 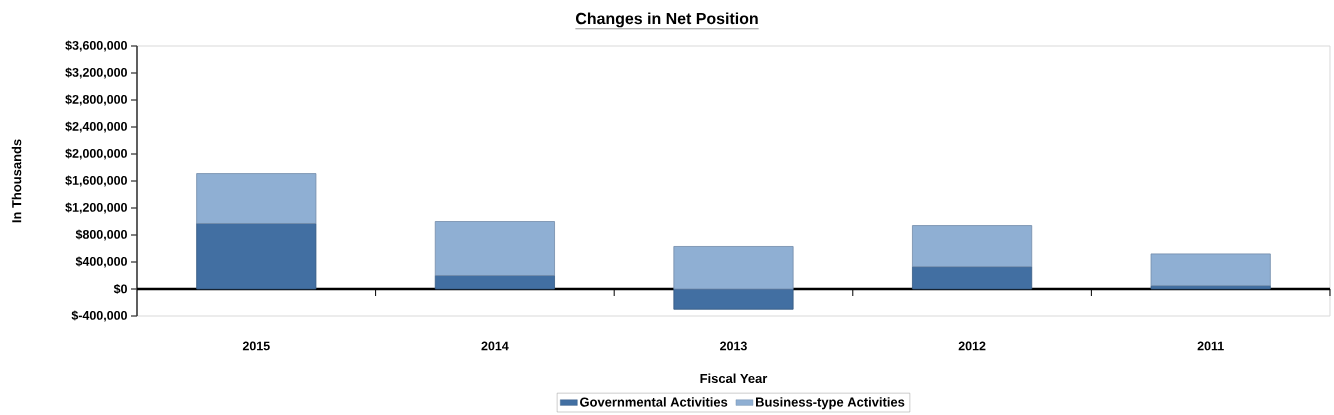 I want to click on x-tick-label: 2014, so click(x=495, y=346).